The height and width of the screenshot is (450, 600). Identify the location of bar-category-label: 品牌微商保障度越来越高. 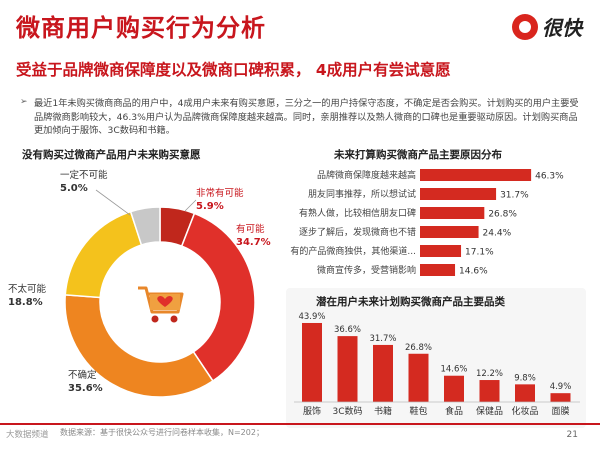
(366, 175).